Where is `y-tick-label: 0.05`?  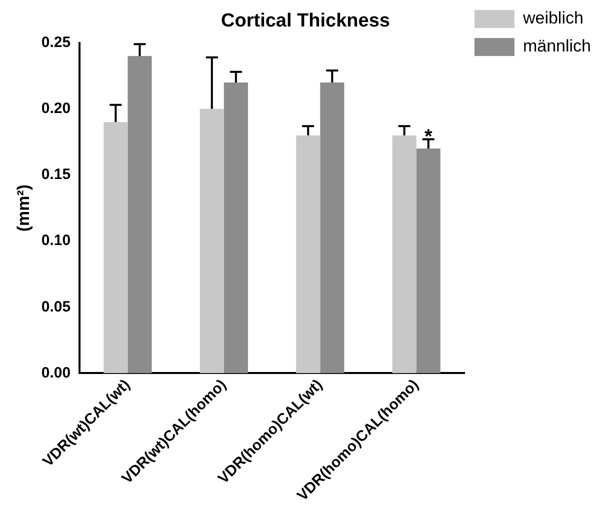 y-tick-label: 0.05 is located at coordinates (56, 307).